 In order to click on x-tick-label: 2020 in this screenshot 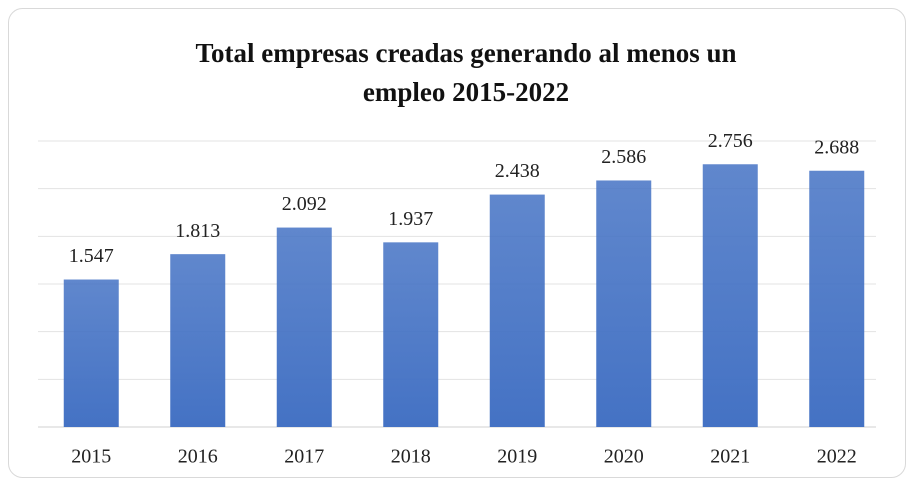, I will do `click(624, 457)`.